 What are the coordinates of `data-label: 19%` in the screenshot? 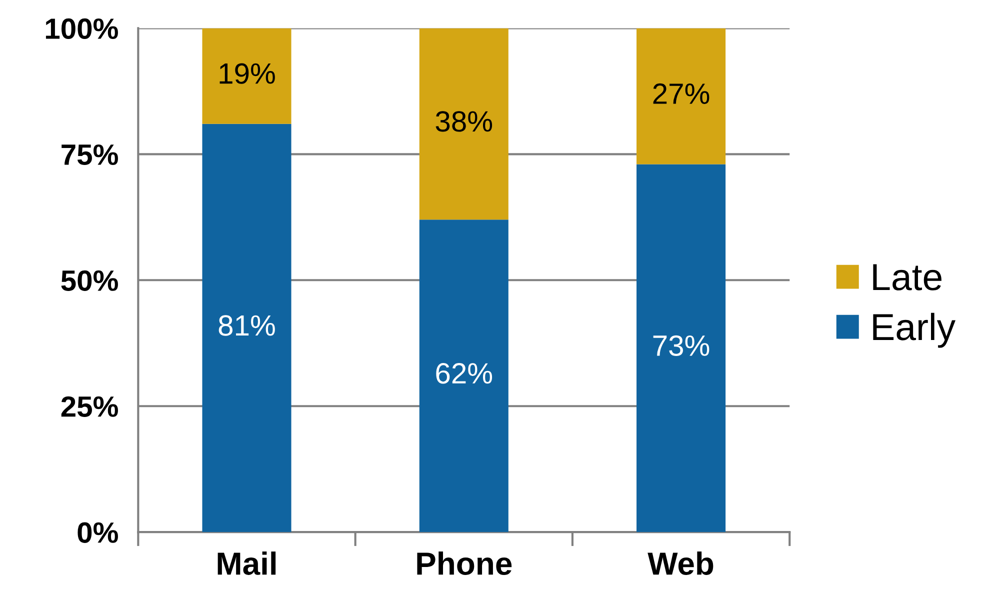 It's located at (247, 73).